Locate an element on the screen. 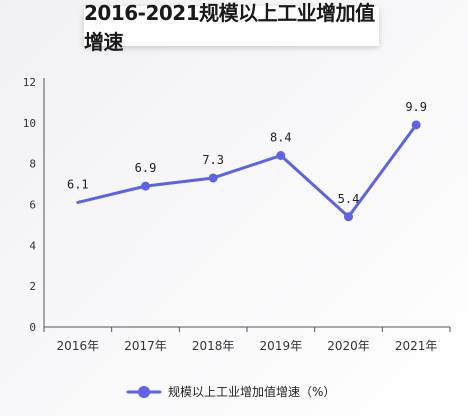 Image resolution: width=468 pixels, height=416 pixels. x-tick-label: 2017年 is located at coordinates (145, 346).